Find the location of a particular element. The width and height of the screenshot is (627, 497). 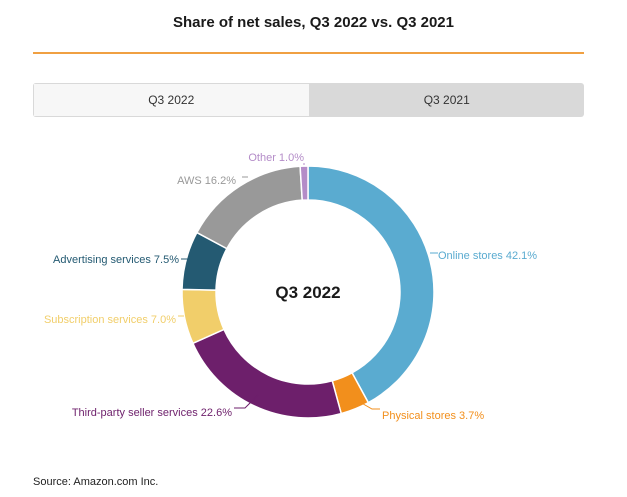

donut-center-label: Q3 2022 is located at coordinates (307, 292).